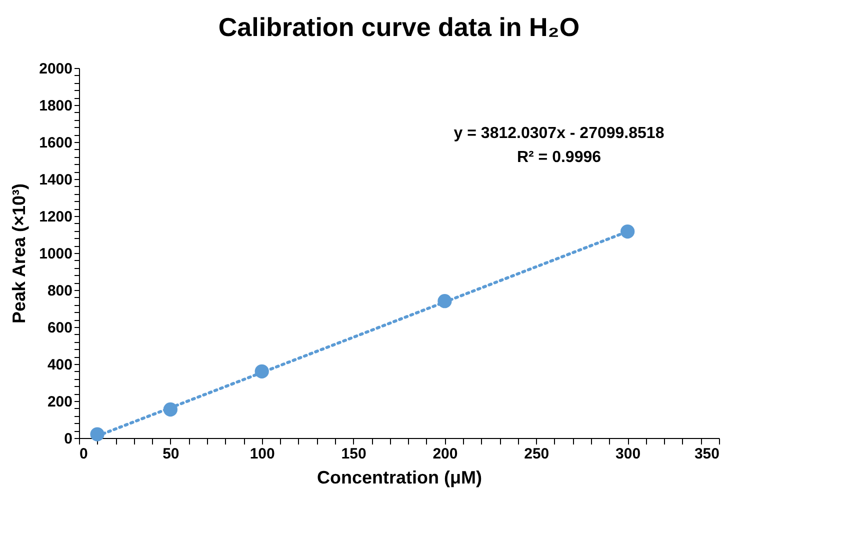  Describe the element at coordinates (55, 254) in the screenshot. I see `y-tick-label: 1000` at that location.